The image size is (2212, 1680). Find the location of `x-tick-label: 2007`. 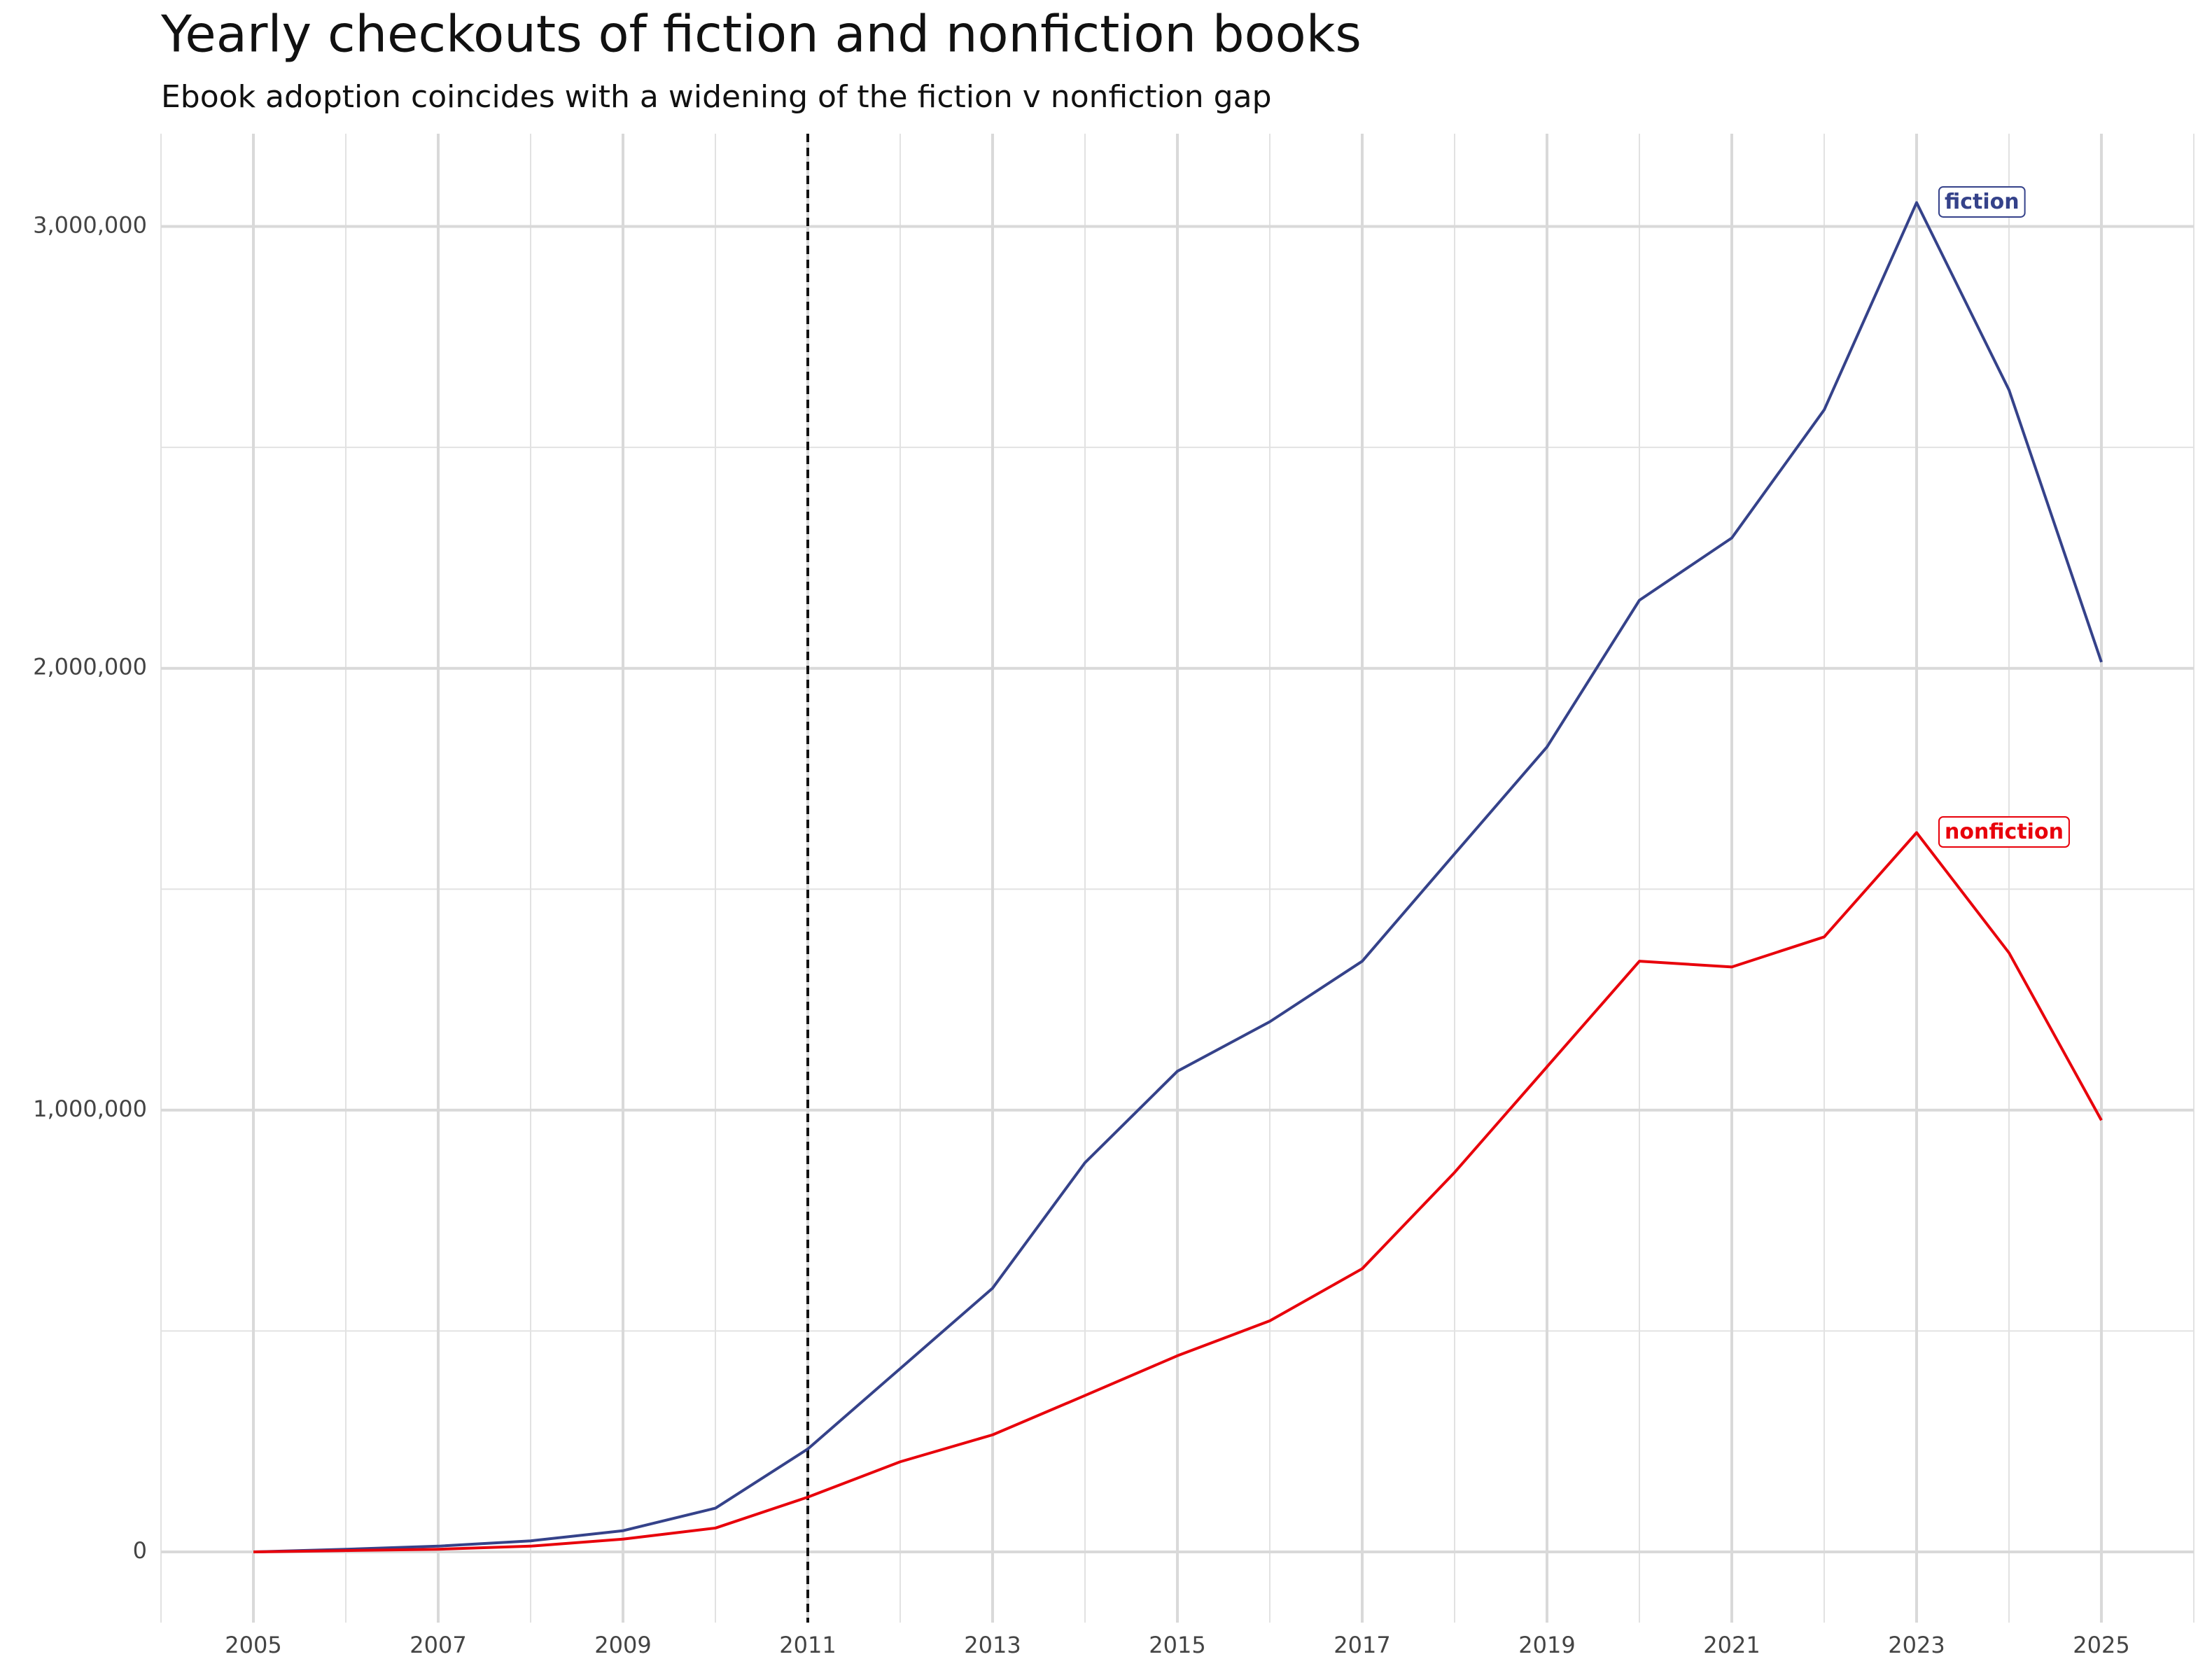

x-tick-label: 2007 is located at coordinates (438, 1645).